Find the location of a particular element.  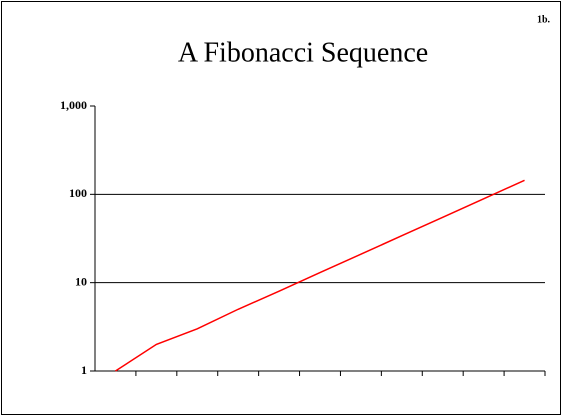

y-tick-label: 1,000 is located at coordinates (73, 105).